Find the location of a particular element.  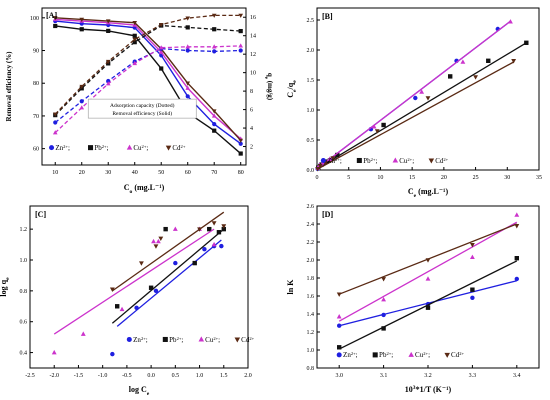

fit-line-cu is located at coordinates (428, 271).